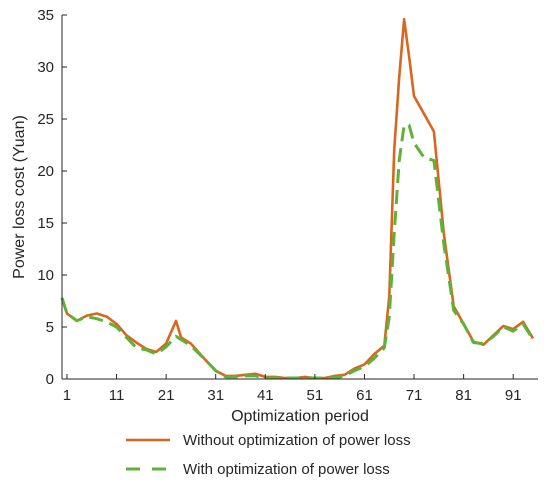 The width and height of the screenshot is (550, 486). What do you see at coordinates (463, 395) in the screenshot?
I see `x-tick-label: 81` at bounding box center [463, 395].